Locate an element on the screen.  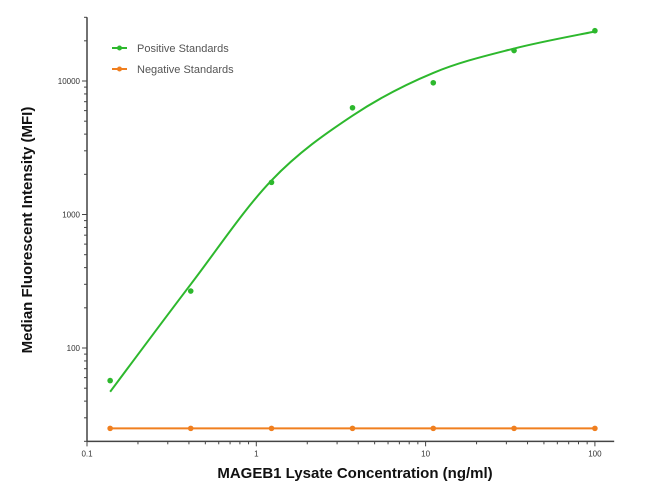
x-axis-label: MAGEB1 Lysate Concentration (ng/ml) is located at coordinates (354, 473).